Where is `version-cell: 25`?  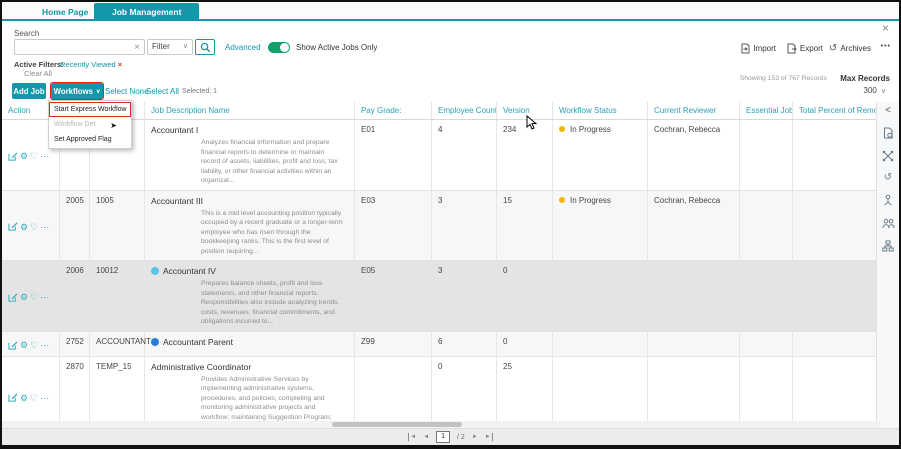 version-cell: 25 is located at coordinates (525, 395).